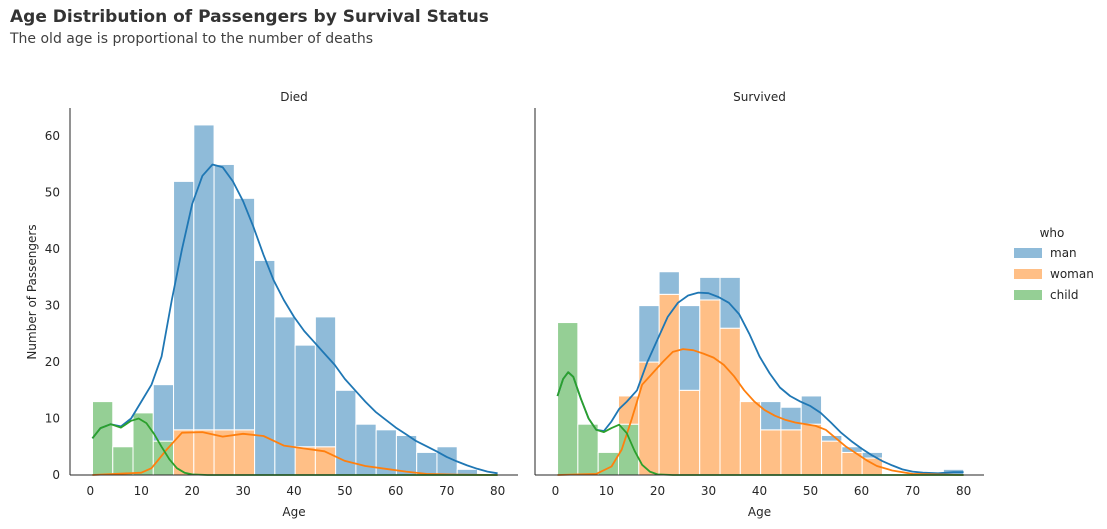 The width and height of the screenshot is (1107, 529). What do you see at coordinates (52, 362) in the screenshot?
I see `y-tick-label: 20` at bounding box center [52, 362].